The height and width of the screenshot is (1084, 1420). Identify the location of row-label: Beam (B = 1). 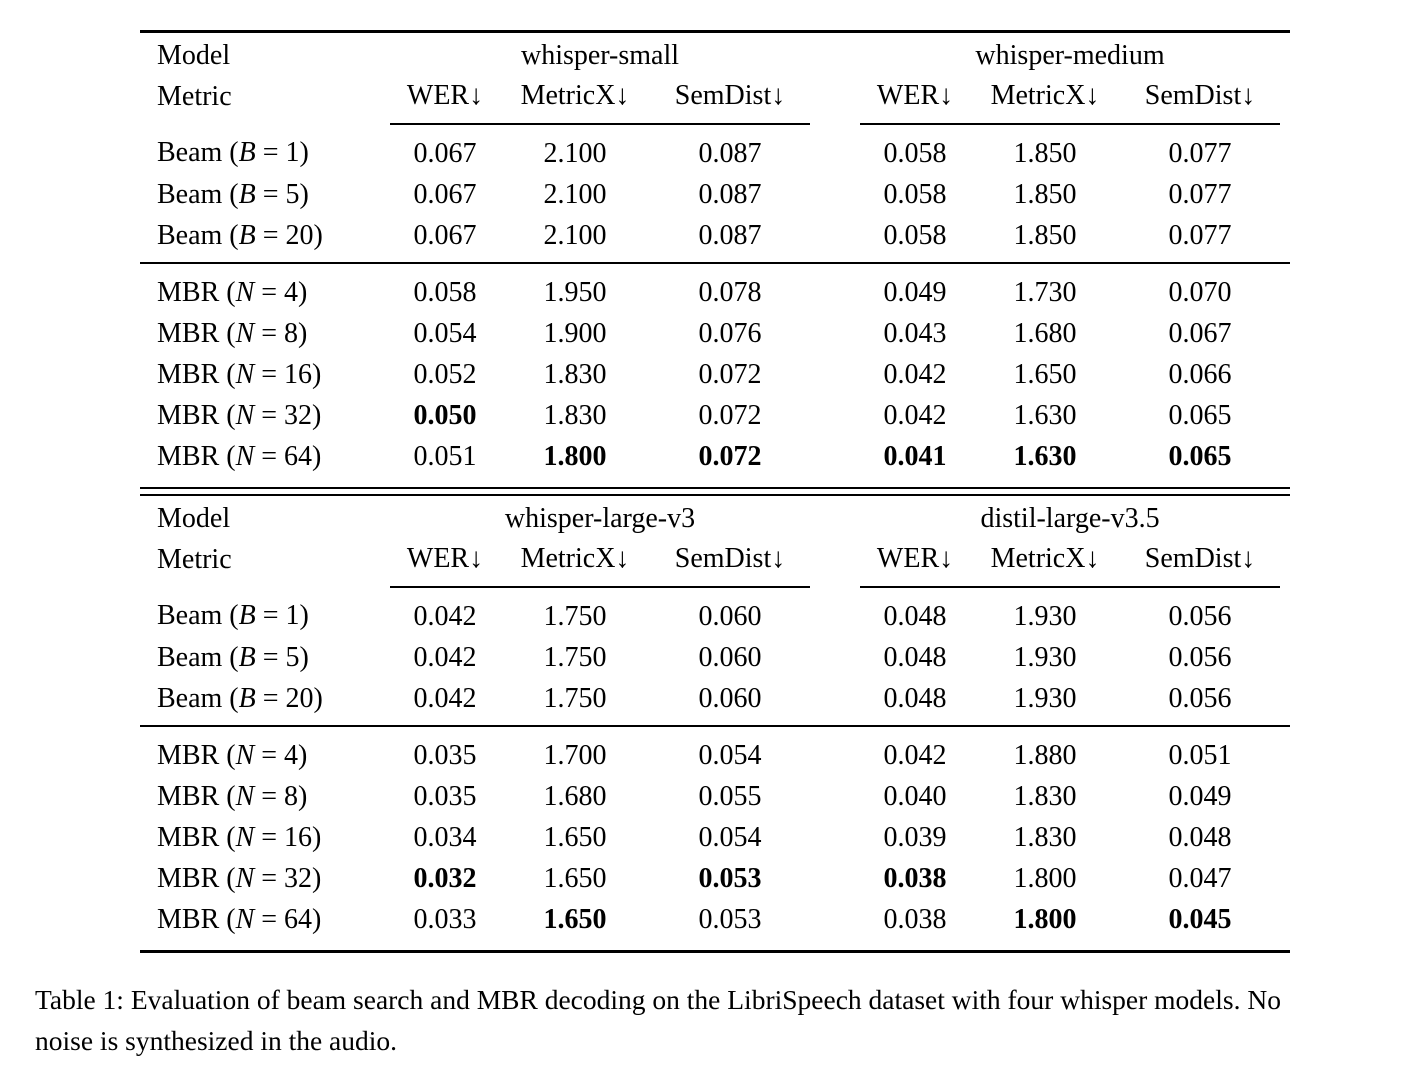
(265, 612).